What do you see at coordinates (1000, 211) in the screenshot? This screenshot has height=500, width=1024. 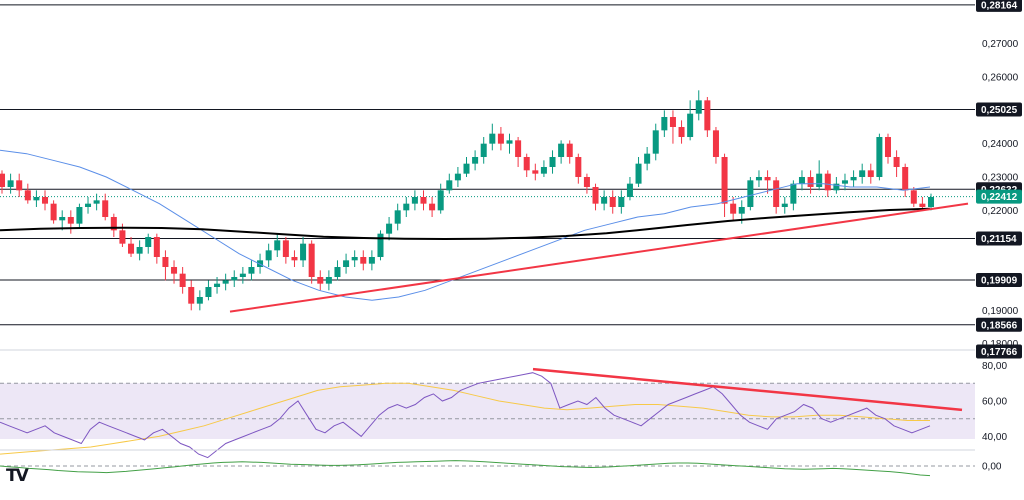 I see `price-tick-label: 0,22000` at bounding box center [1000, 211].